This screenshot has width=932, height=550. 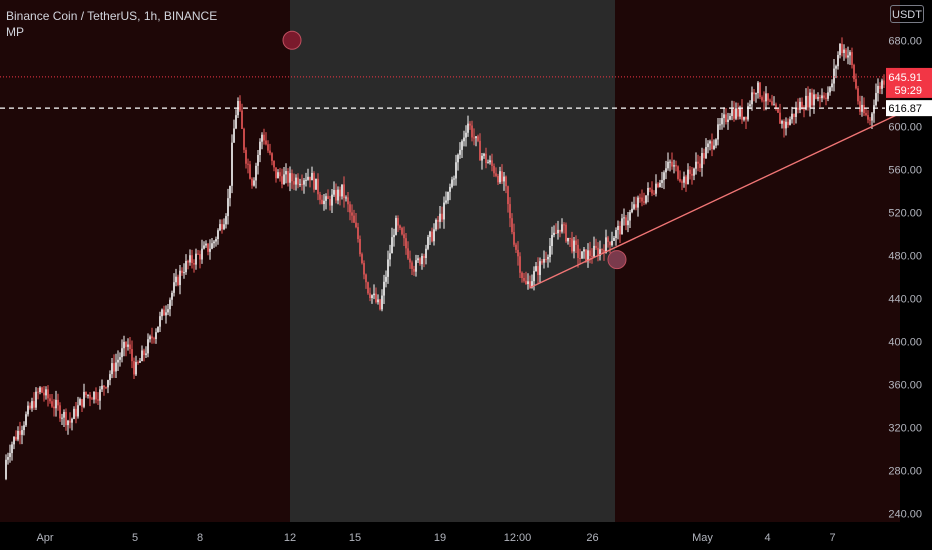 What do you see at coordinates (907, 14) in the screenshot?
I see `currency-button: USDT` at bounding box center [907, 14].